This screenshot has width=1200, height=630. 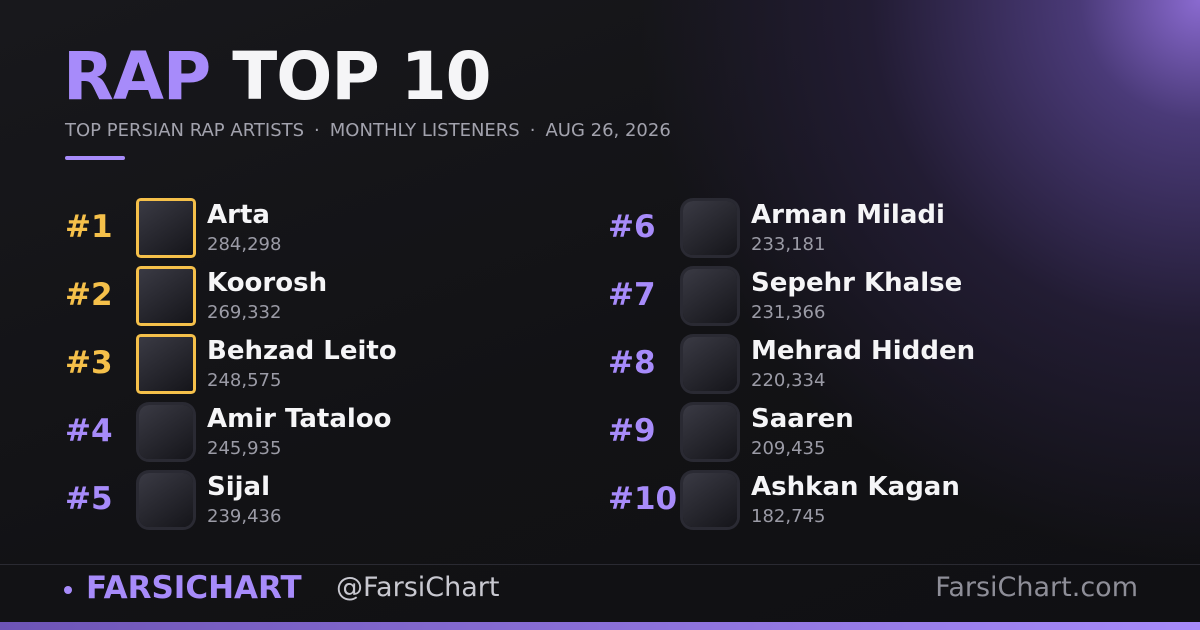 I want to click on listener-count: 231,366, so click(x=788, y=312).